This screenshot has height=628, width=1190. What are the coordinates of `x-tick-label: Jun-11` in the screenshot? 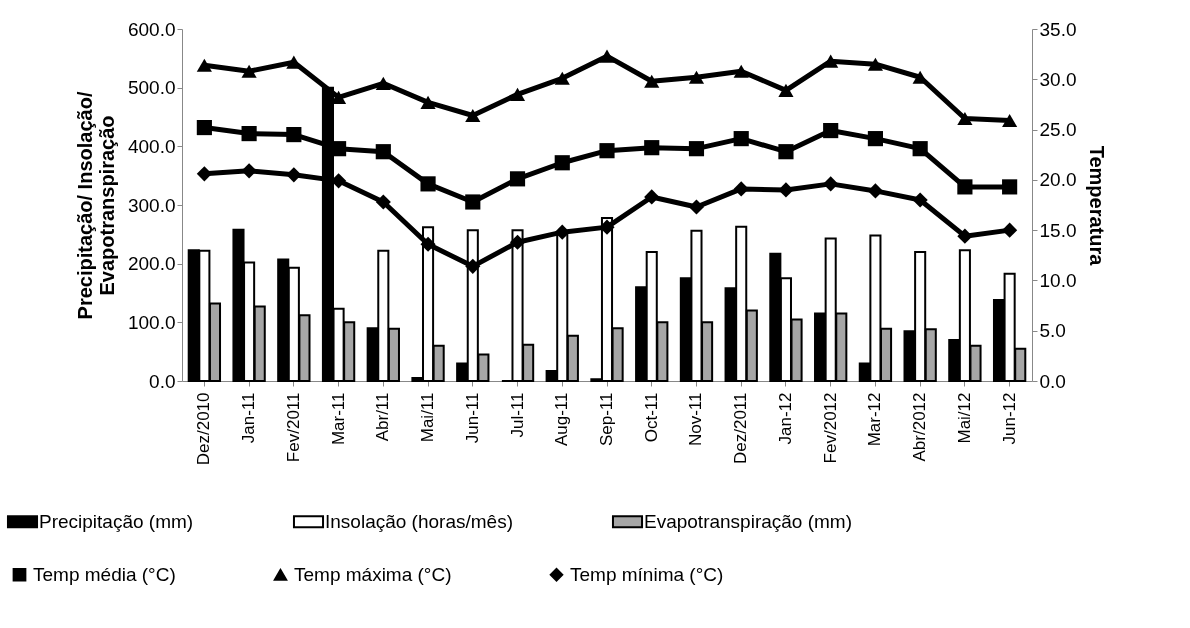 It's located at (472, 418).